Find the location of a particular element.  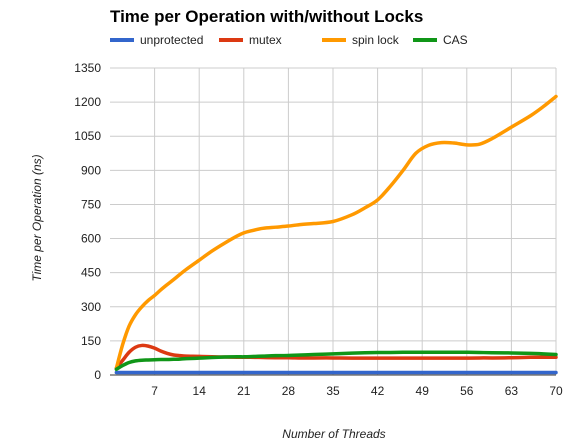

x-axis-ticks: 7 14 21 28 35 42 49 56 63 70 is located at coordinates (357, 391).